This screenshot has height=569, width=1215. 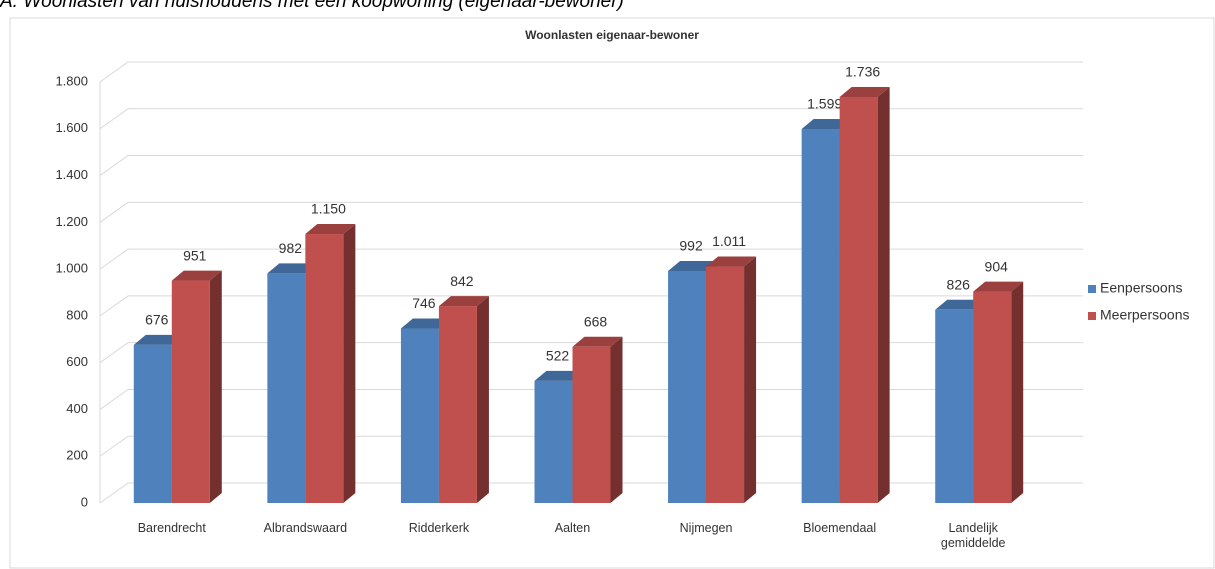 I want to click on data-label: 826, so click(x=959, y=285).